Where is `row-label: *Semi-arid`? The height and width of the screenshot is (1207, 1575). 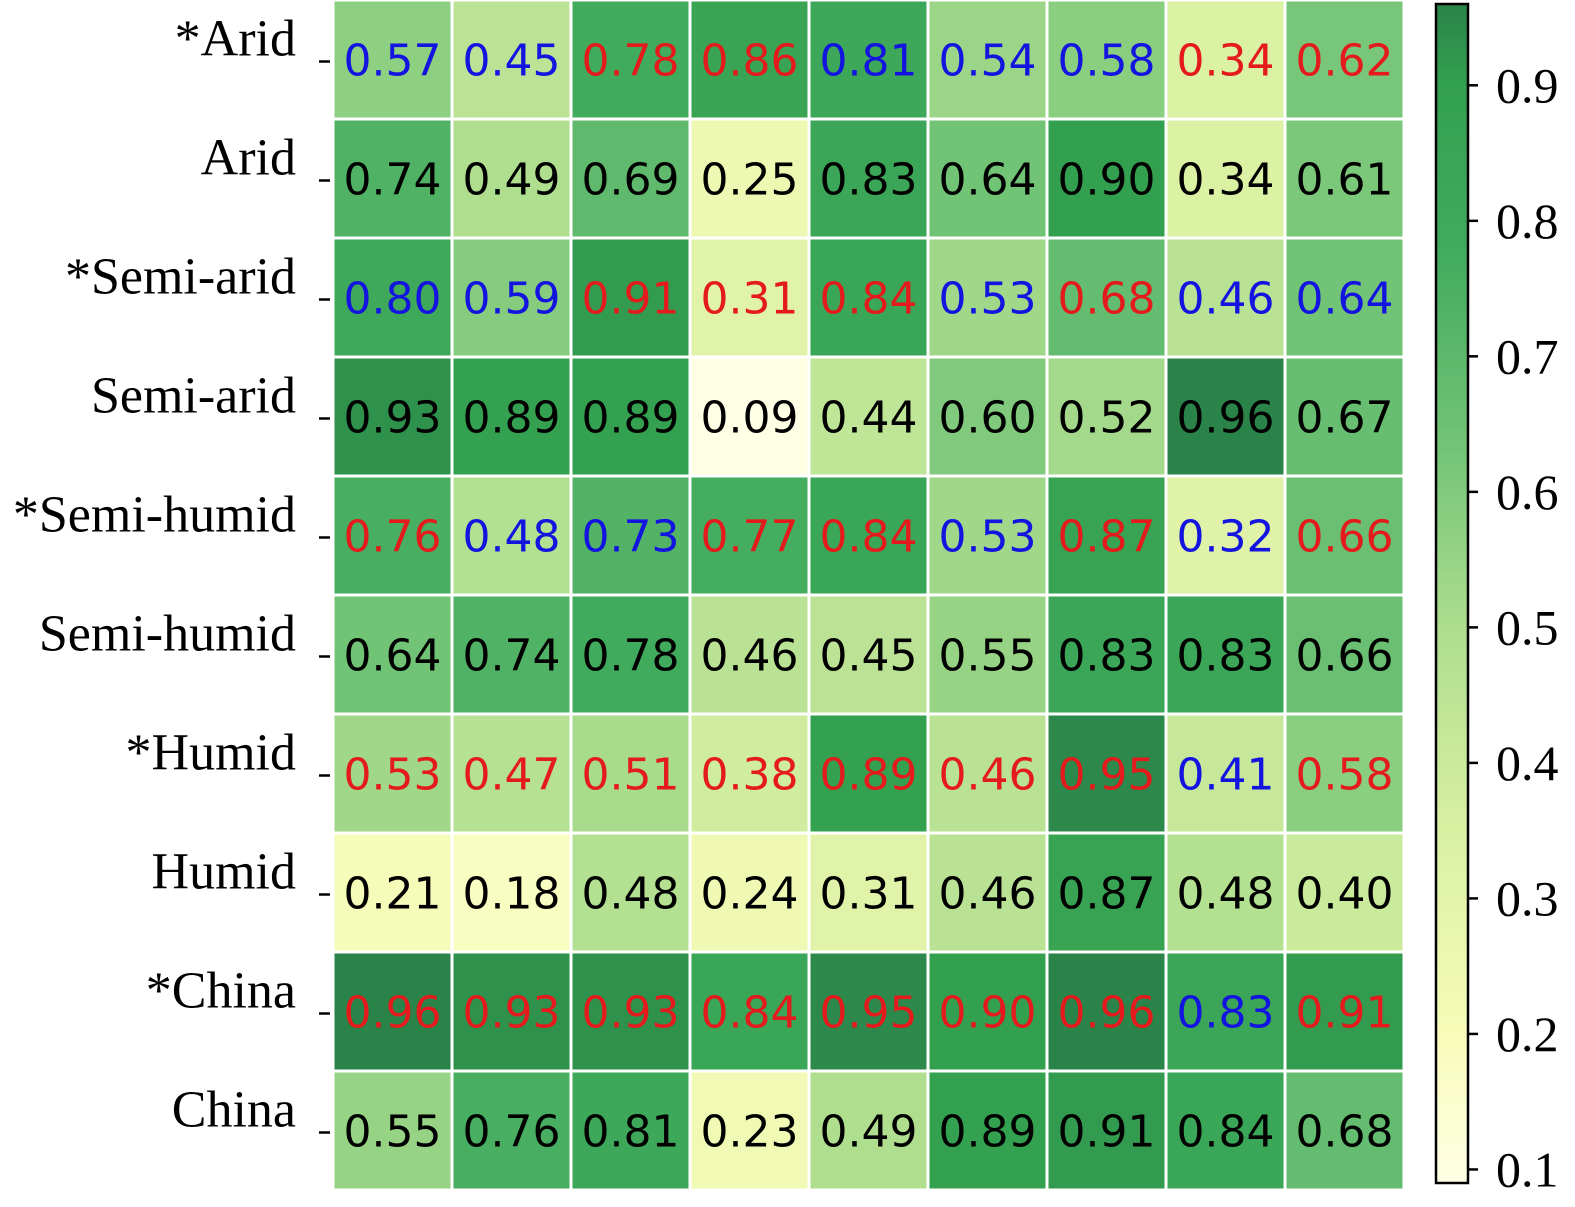
row-label: *Semi-arid is located at coordinates (180, 277).